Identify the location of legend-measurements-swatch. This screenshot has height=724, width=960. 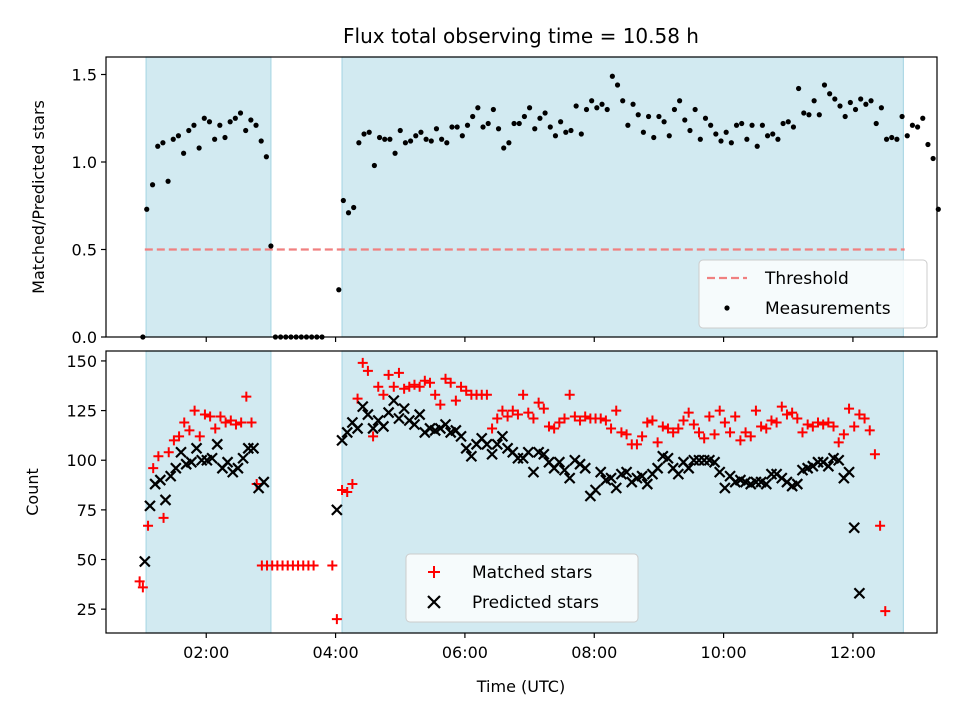
(727, 308).